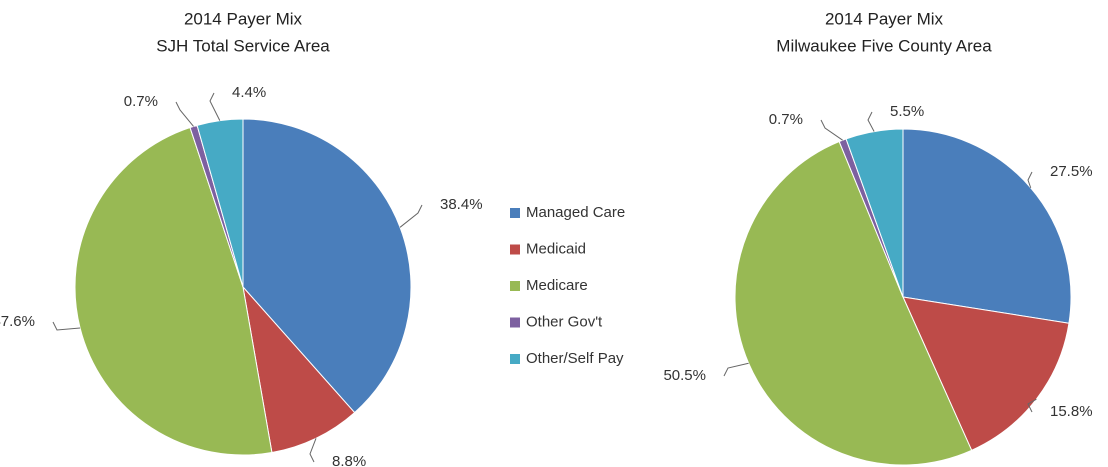 The height and width of the screenshot is (467, 1108). I want to click on data-label: 15.8%, so click(1071, 411).